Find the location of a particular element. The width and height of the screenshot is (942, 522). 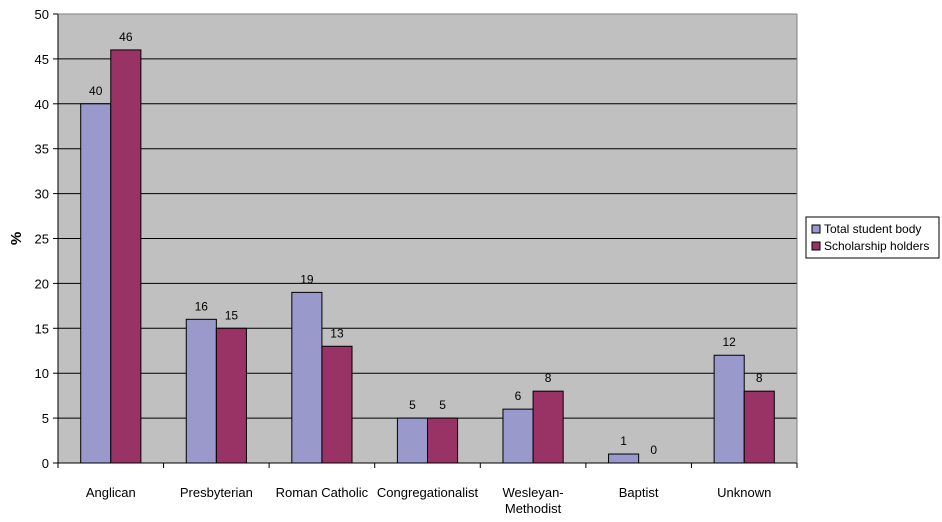

x-category-label: Congregationalist is located at coordinates (428, 492).